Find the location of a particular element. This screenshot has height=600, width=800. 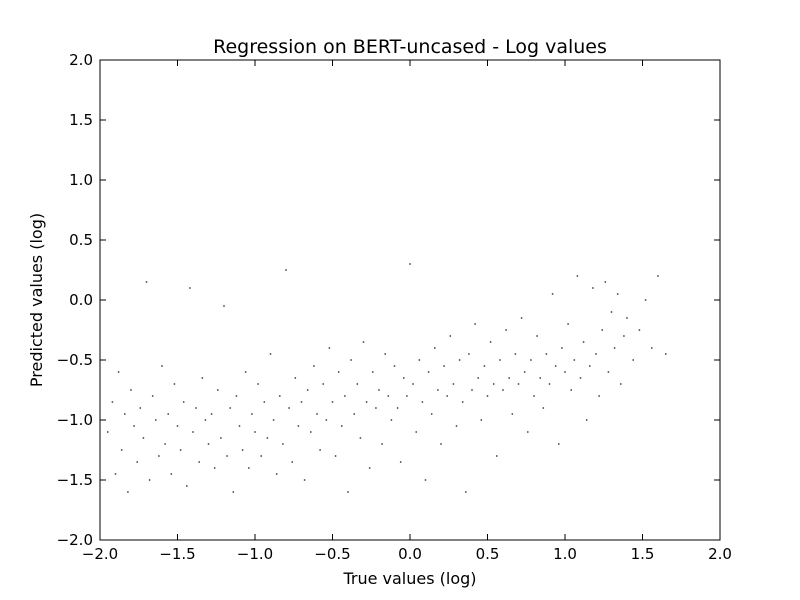

x-axis-label: True values (log) is located at coordinates (409, 578).